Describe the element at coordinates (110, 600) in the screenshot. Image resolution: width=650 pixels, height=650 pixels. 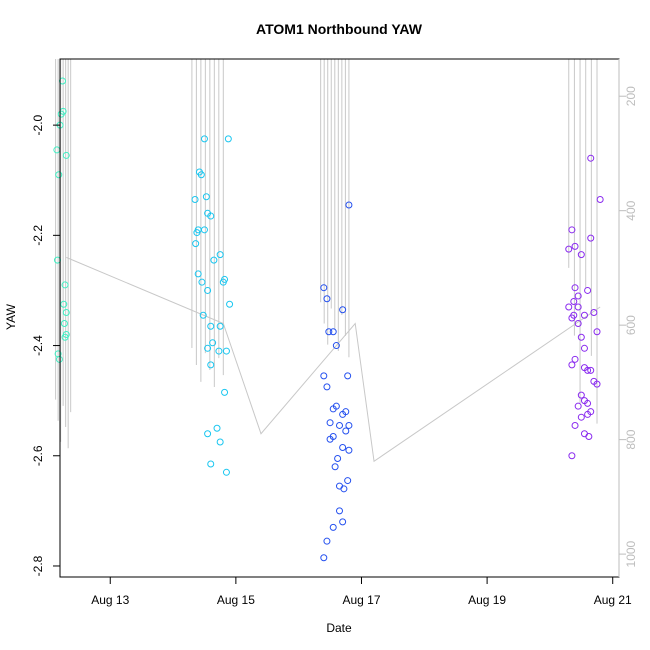
I see `x-tick-label: Aug 13` at that location.